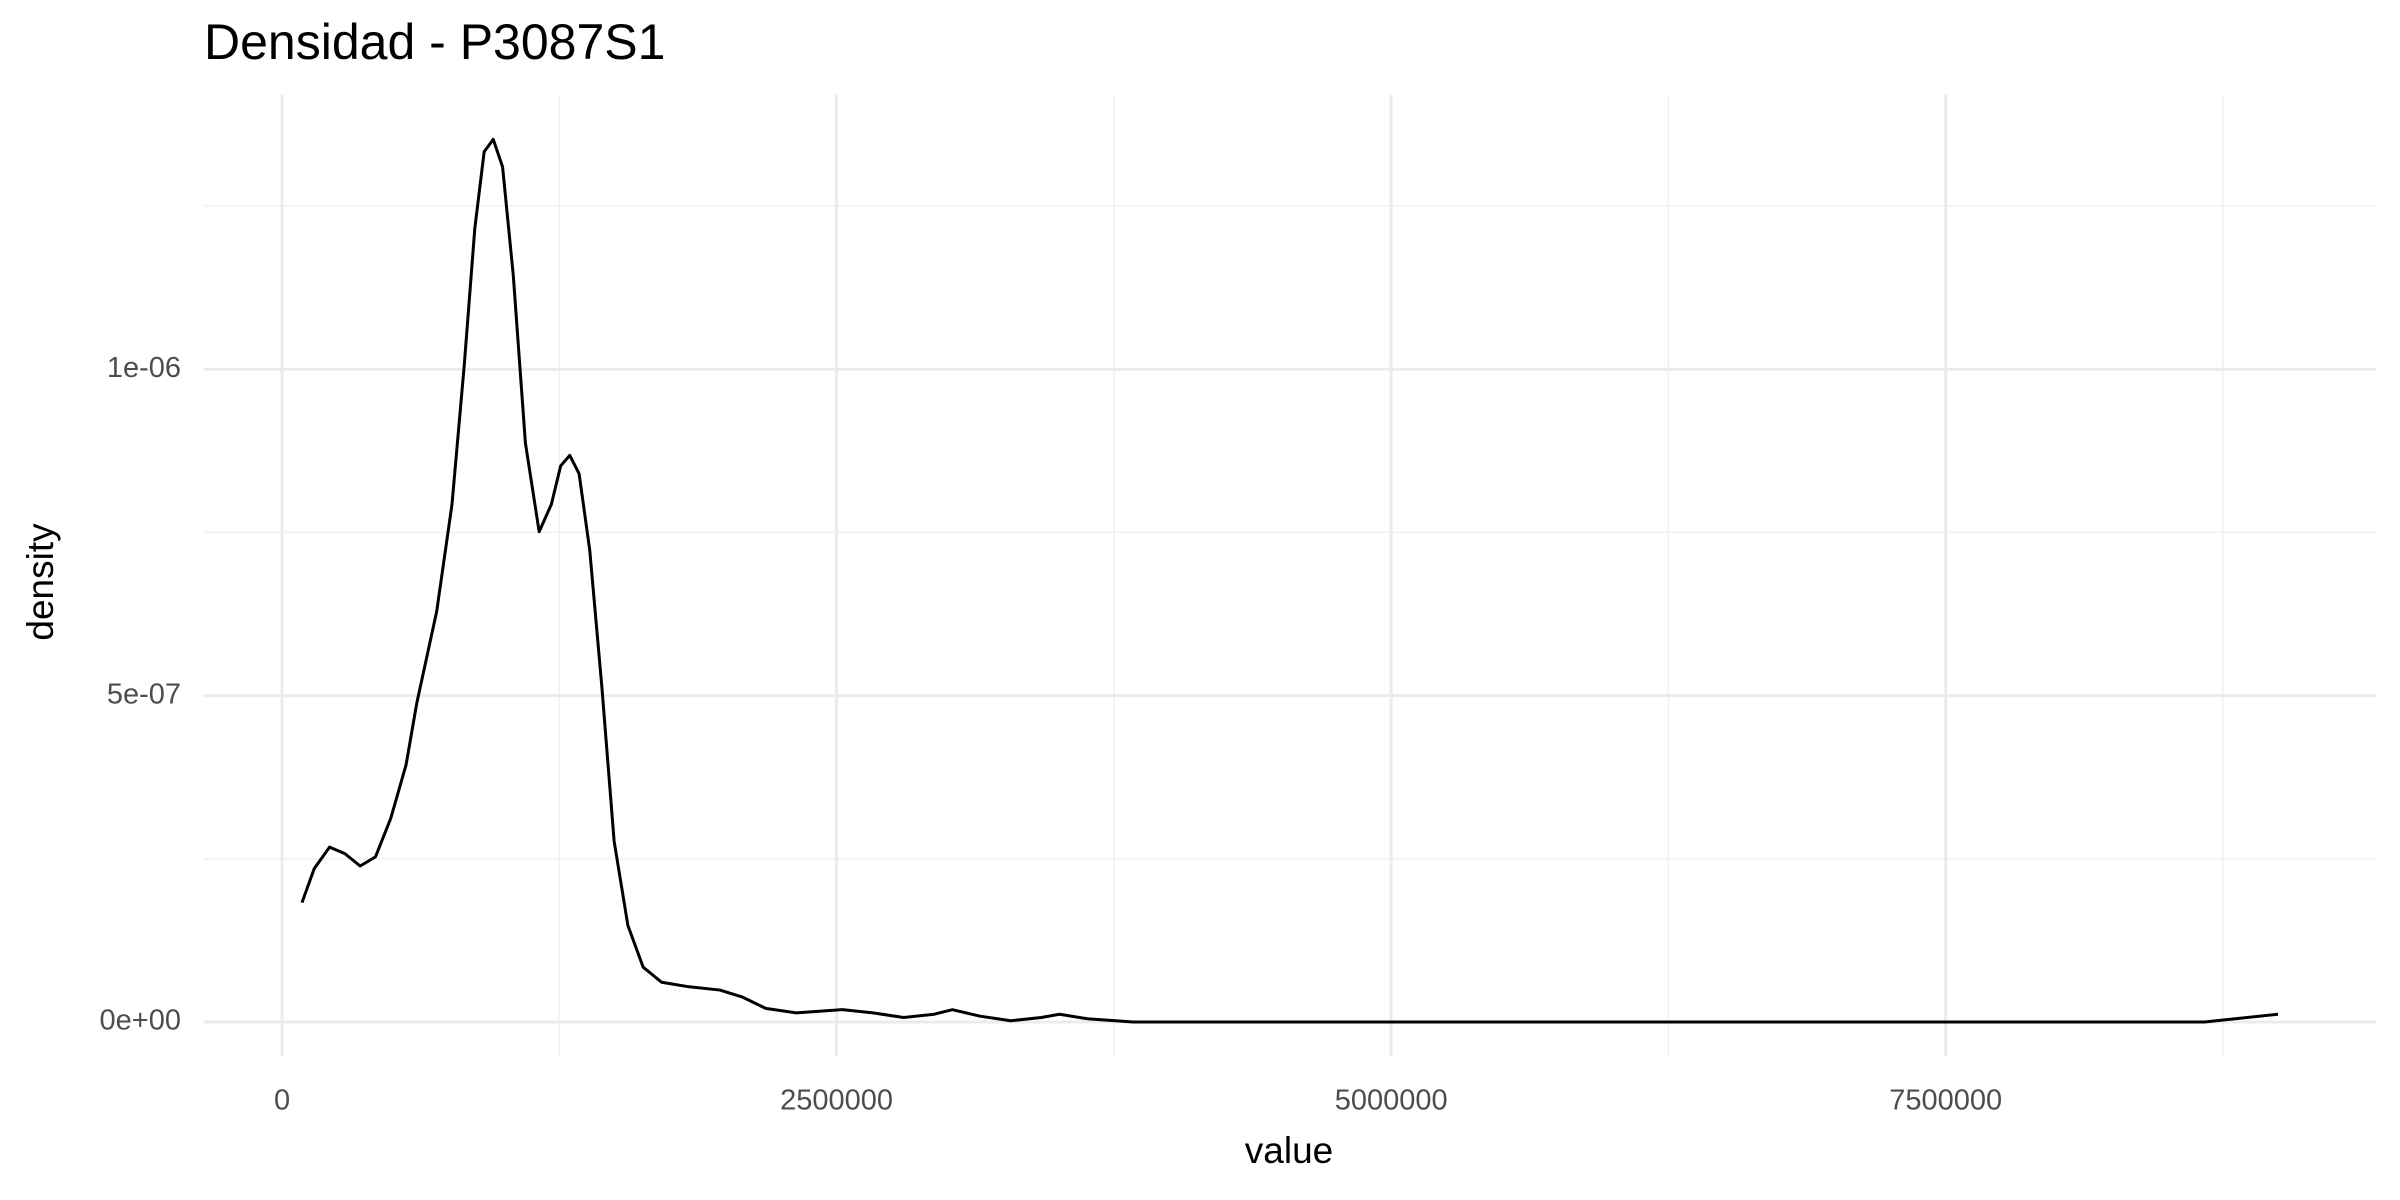 The height and width of the screenshot is (1200, 2400). I want to click on y-tick-label: 5e-07, so click(144, 694).